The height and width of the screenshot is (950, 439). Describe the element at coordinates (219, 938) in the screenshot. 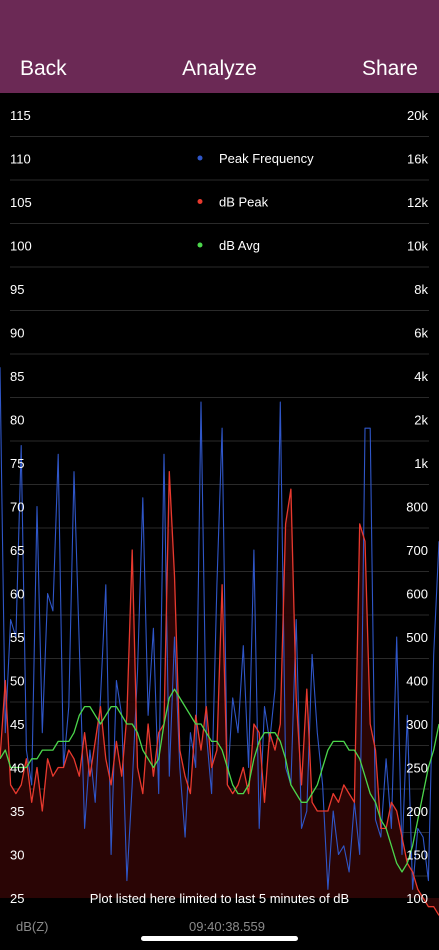

I see `home-indicator` at that location.